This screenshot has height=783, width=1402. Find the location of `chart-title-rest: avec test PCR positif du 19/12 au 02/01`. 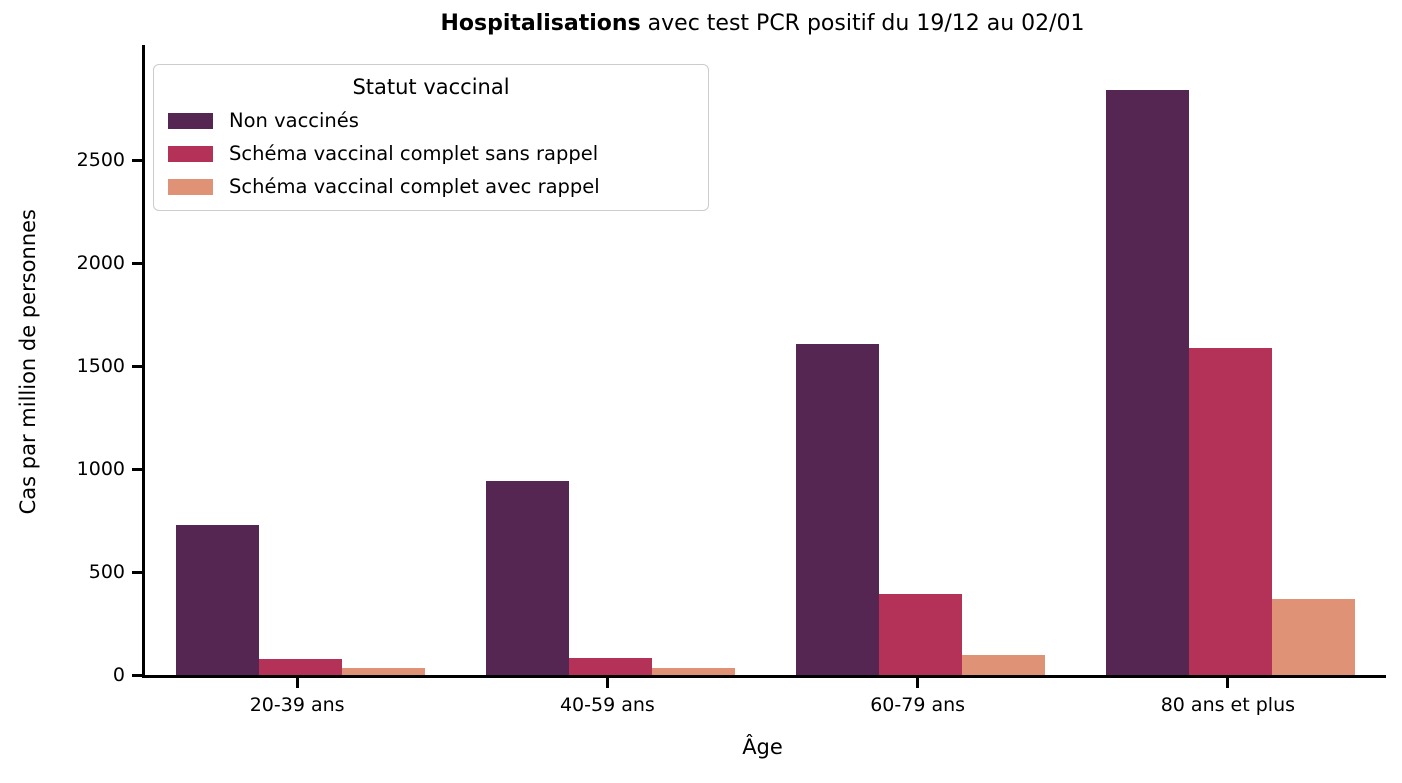

chart-title-rest: avec test PCR positif du 19/12 au 02/01 is located at coordinates (862, 23).